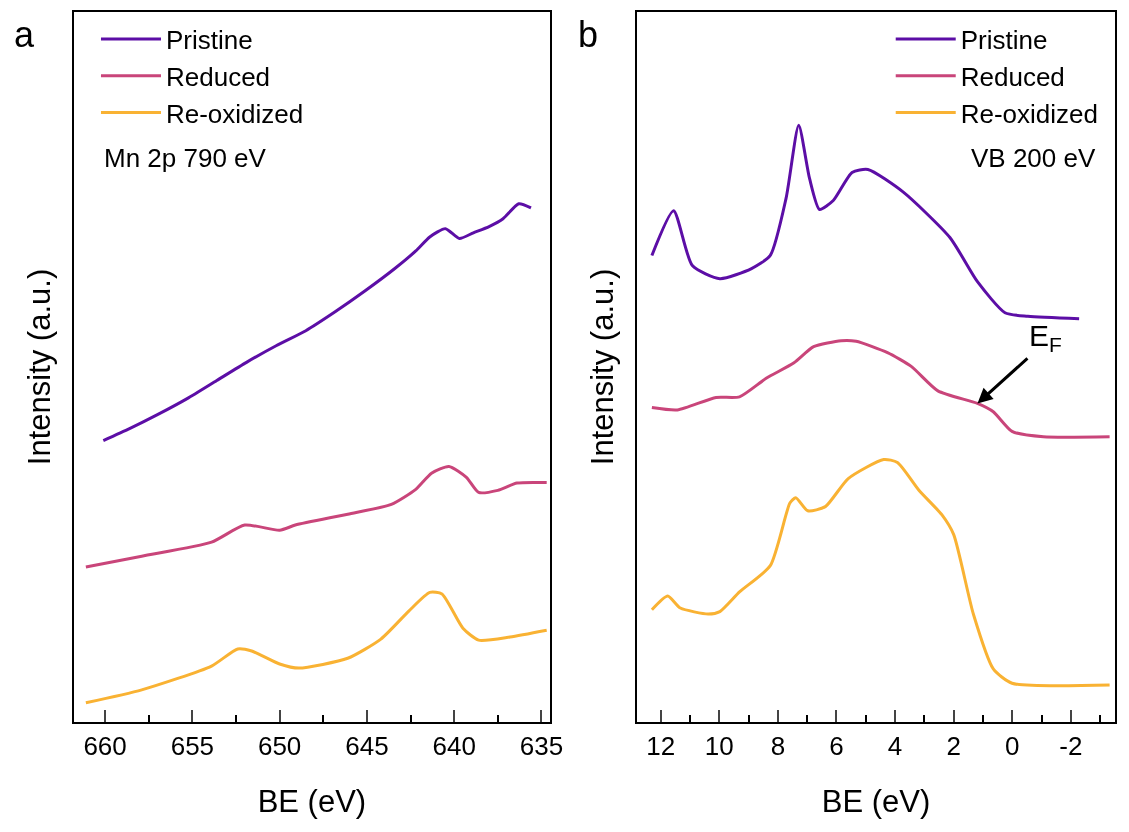 The width and height of the screenshot is (1129, 832). I want to click on x-tick-label: 655, so click(192, 746).